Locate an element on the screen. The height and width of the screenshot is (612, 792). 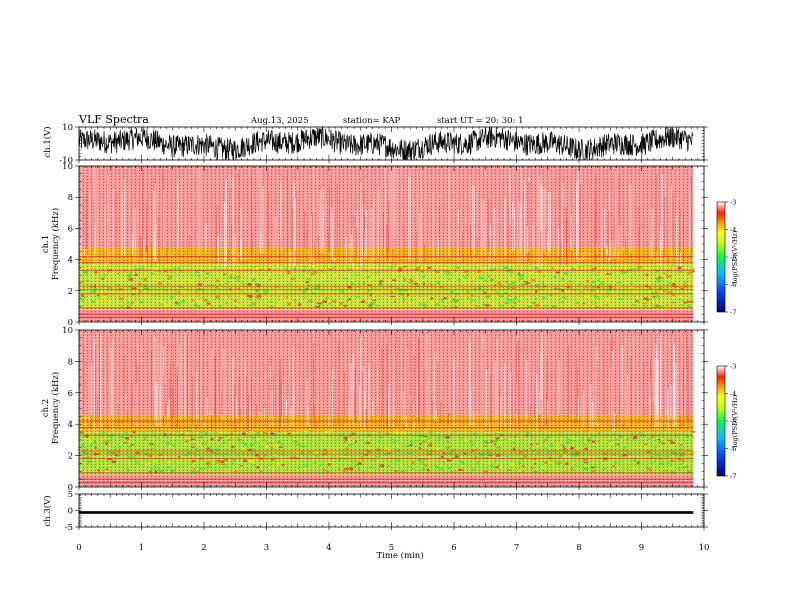
ch1-colorbar: -3 -4 -5 -6 -7 log(PSD)(V²/Hz) is located at coordinates (727, 258).